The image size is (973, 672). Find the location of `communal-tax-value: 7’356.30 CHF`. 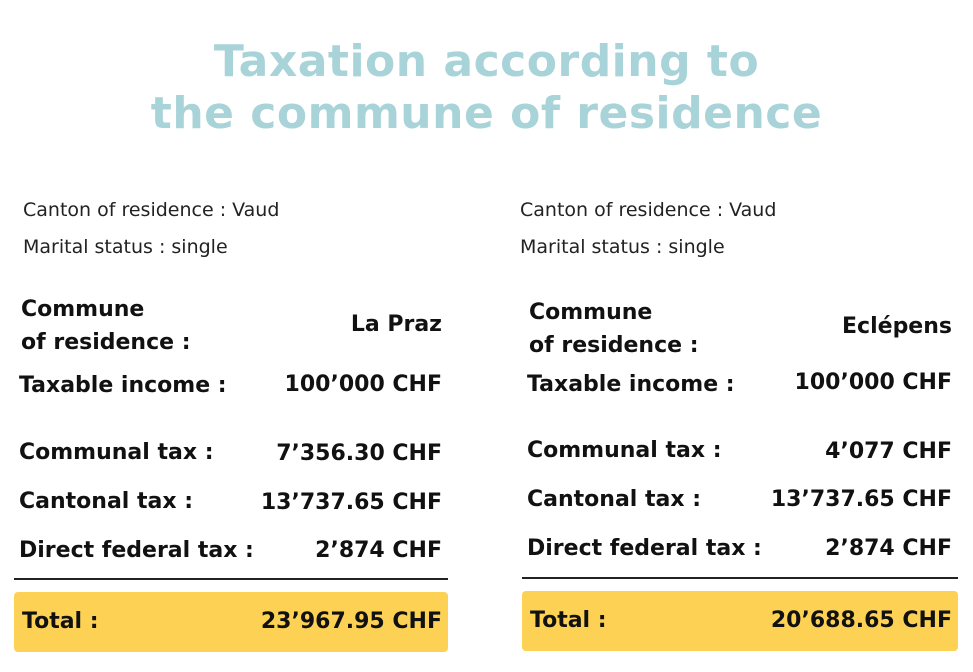

communal-tax-value: 7’356.30 CHF is located at coordinates (359, 453).